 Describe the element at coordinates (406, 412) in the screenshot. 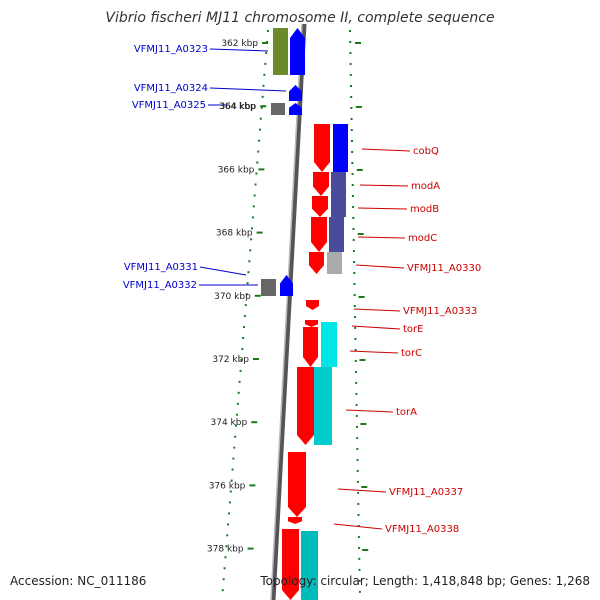

I see `gene-label-tora: torA` at that location.